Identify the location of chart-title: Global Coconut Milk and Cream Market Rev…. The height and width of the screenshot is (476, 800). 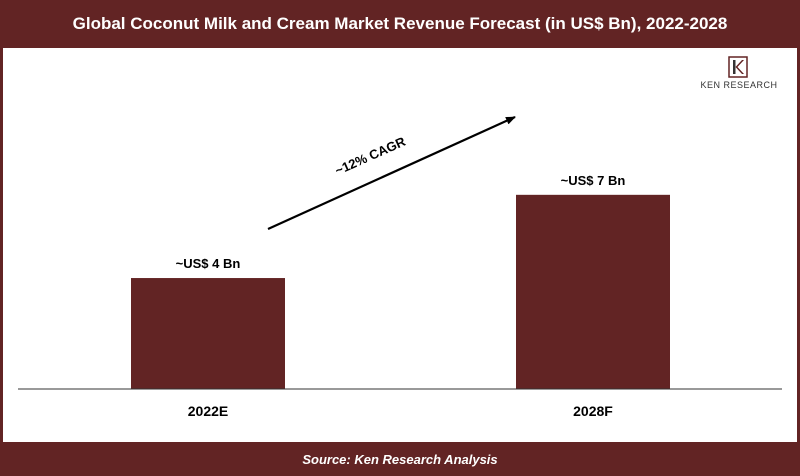
(400, 24).